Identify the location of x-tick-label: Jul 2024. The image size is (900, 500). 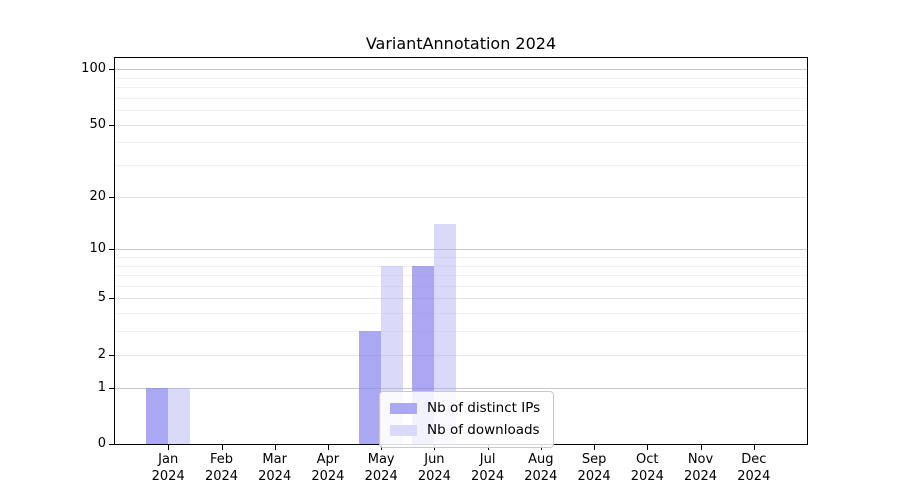
(488, 468).